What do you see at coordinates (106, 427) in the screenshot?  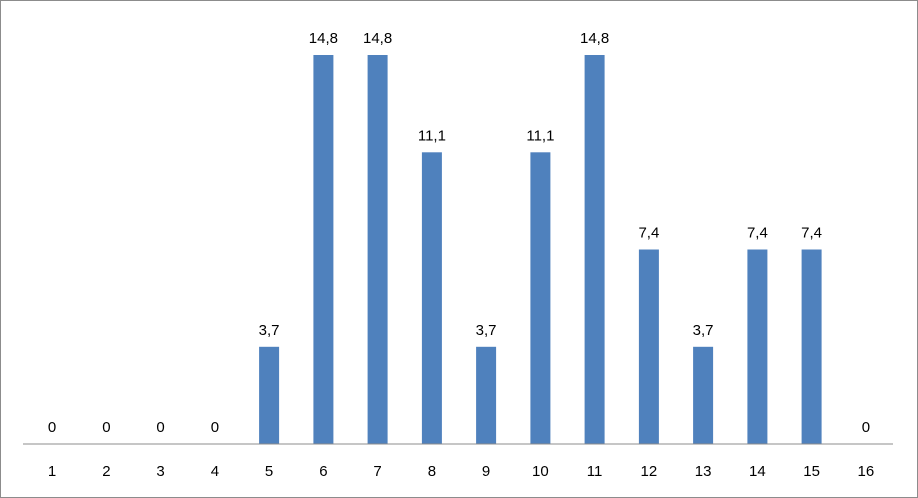 I see `value-label-2: 0` at bounding box center [106, 427].